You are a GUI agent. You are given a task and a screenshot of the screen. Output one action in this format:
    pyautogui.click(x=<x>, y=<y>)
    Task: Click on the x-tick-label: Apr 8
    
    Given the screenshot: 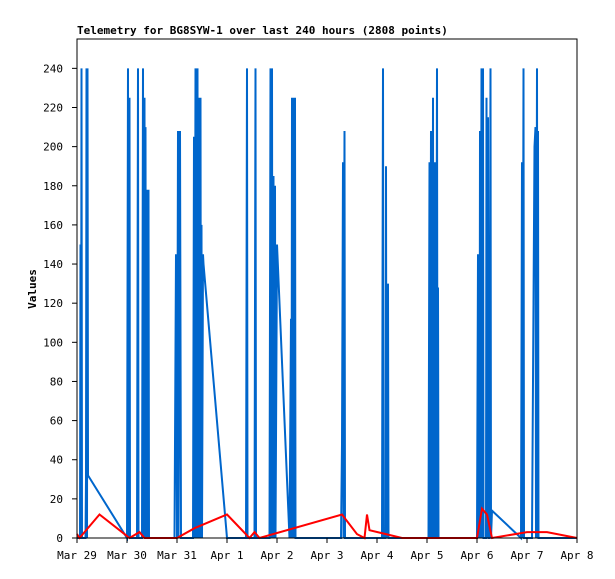 What is the action you would take?
    pyautogui.click(x=576, y=555)
    